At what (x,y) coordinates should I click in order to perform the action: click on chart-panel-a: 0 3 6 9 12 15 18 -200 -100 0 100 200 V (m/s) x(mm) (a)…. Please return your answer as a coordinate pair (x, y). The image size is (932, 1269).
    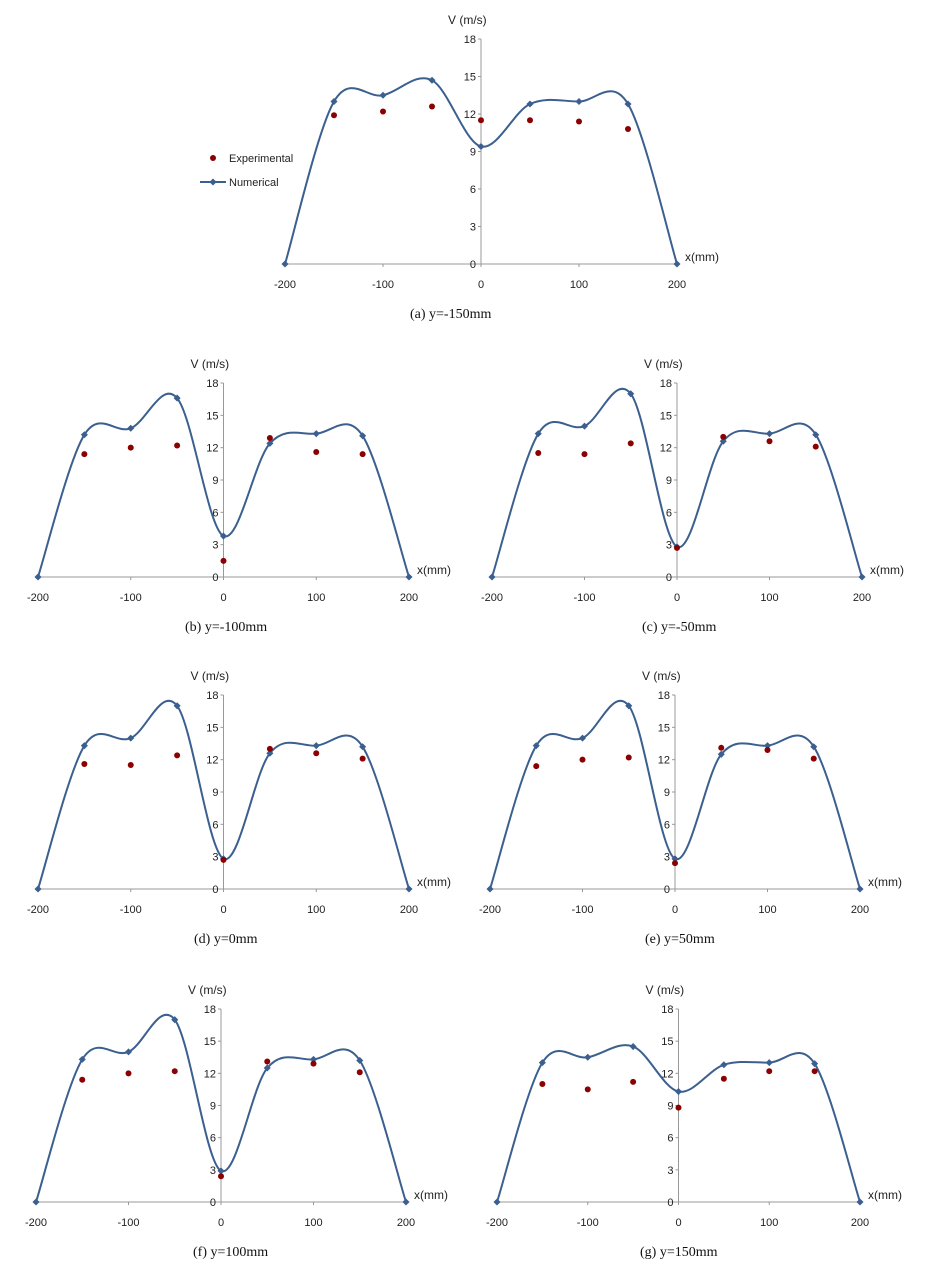
    Looking at the image, I should click on (496, 167).